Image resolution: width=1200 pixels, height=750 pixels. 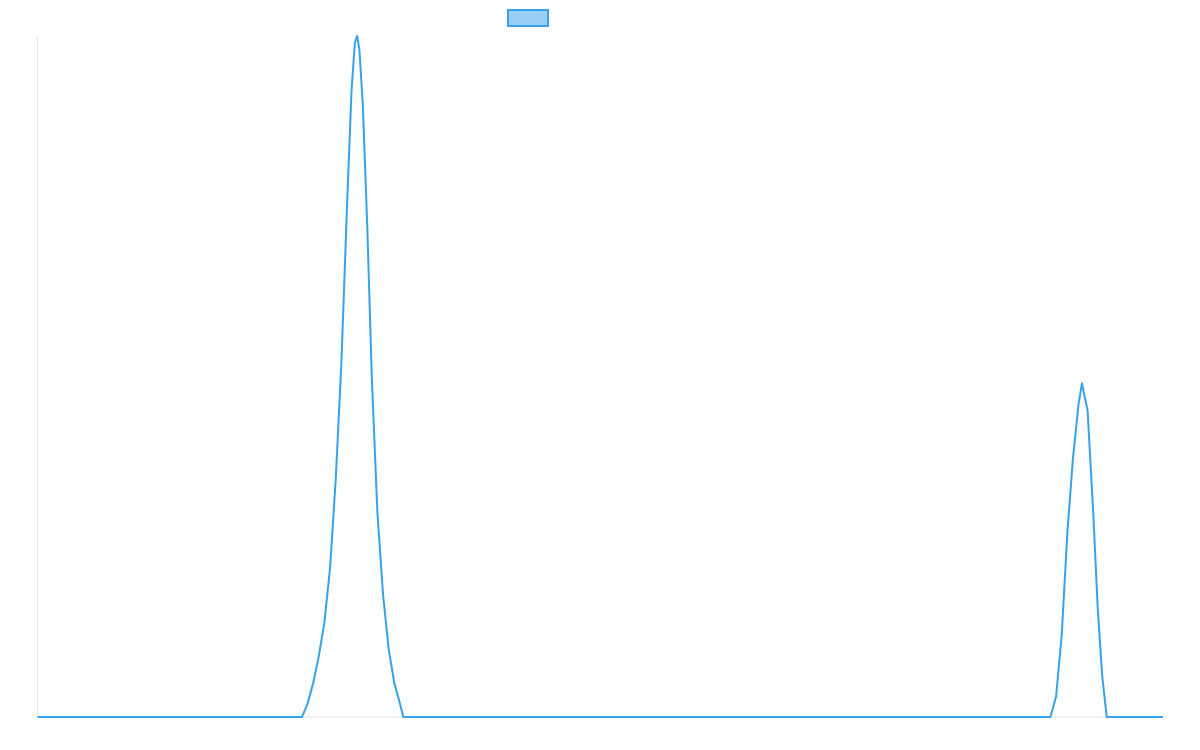 I want to click on legend-color-box, so click(x=528, y=18).